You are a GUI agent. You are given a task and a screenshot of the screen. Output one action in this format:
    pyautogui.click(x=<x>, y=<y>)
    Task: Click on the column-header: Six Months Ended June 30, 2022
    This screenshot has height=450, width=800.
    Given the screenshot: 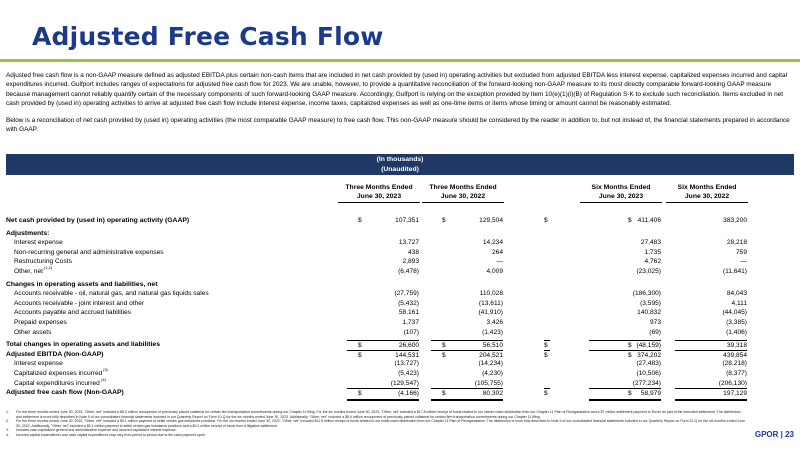 What is the action you would take?
    pyautogui.click(x=707, y=193)
    